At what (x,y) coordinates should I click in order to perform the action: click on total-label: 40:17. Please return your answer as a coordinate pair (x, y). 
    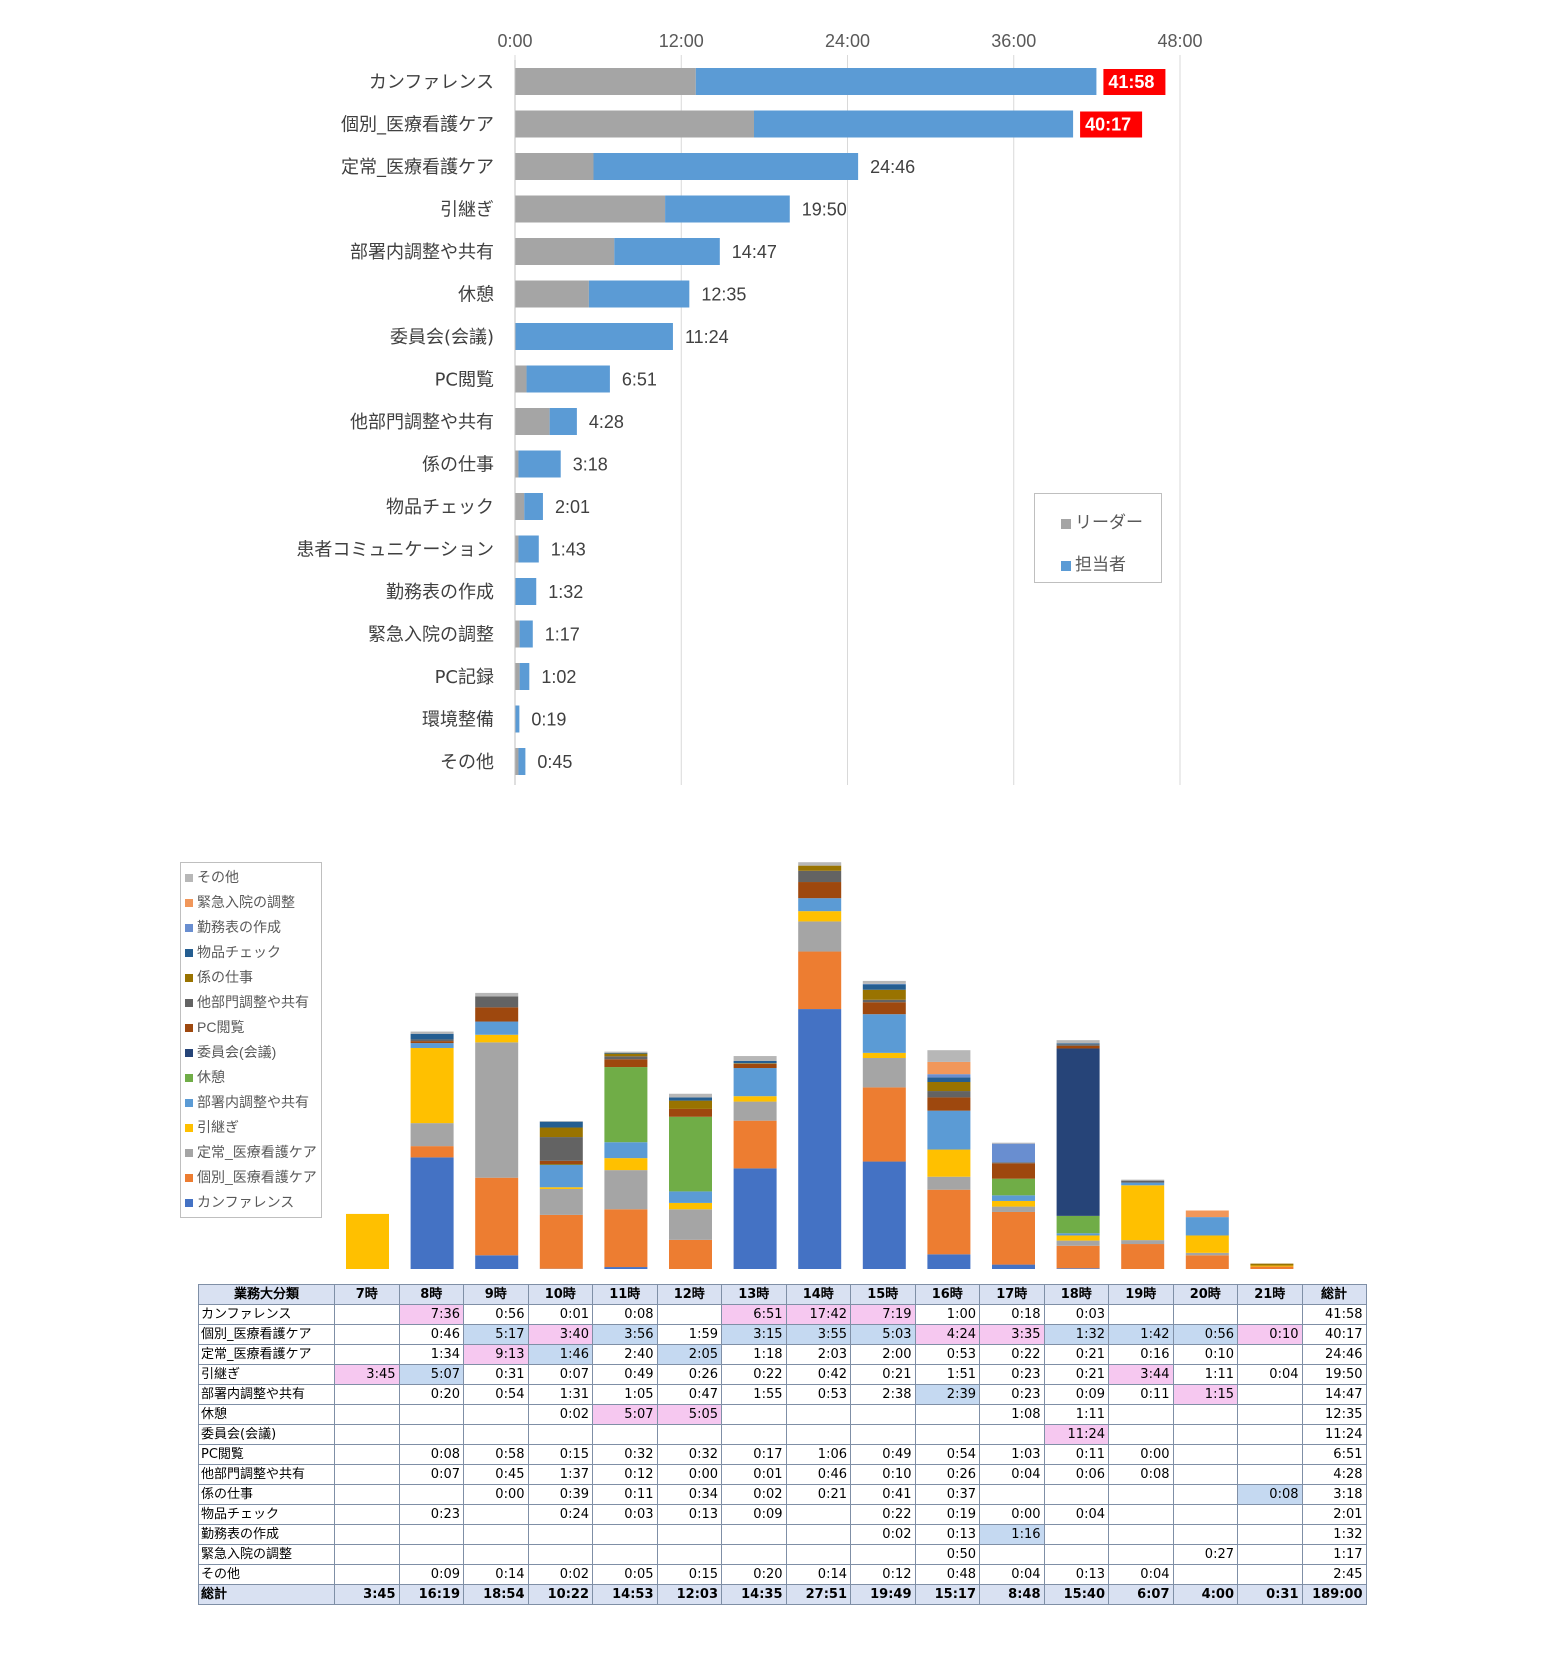
    Looking at the image, I should click on (1108, 125).